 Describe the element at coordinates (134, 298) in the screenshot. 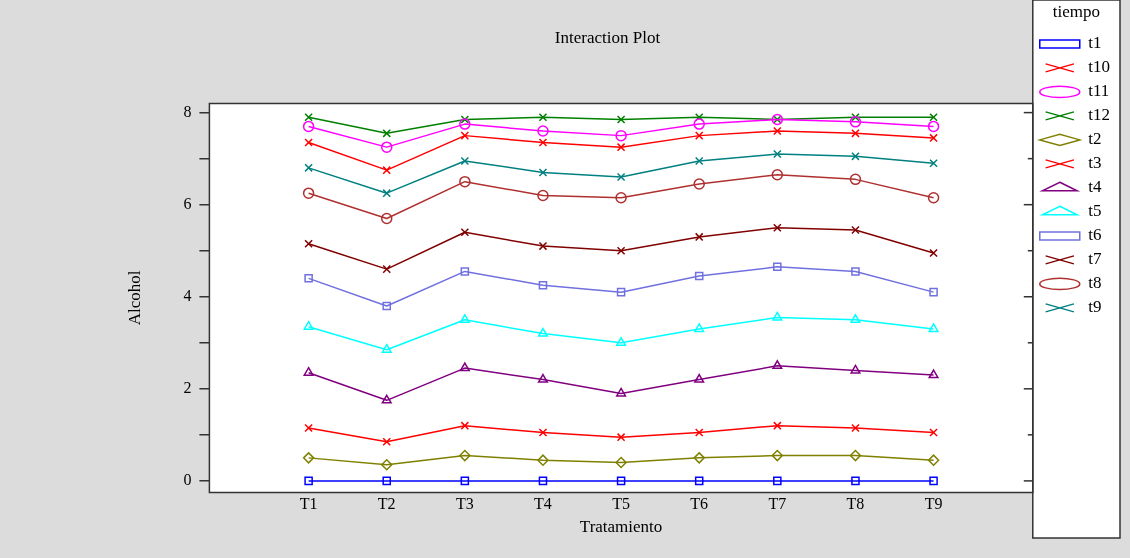

I see `y-axis-title: Alcohol` at that location.